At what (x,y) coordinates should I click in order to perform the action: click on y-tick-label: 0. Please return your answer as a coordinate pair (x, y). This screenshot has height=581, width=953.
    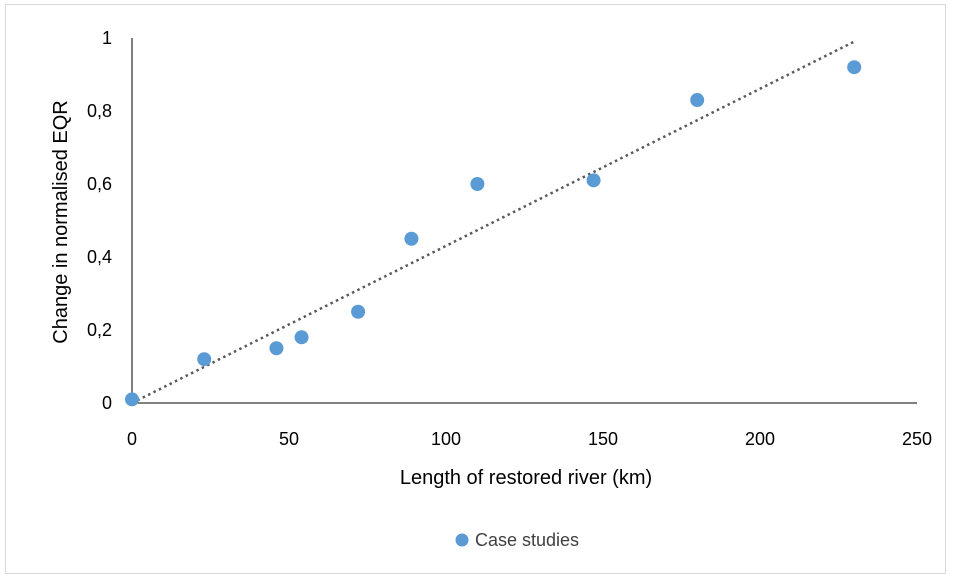
    Looking at the image, I should click on (107, 403).